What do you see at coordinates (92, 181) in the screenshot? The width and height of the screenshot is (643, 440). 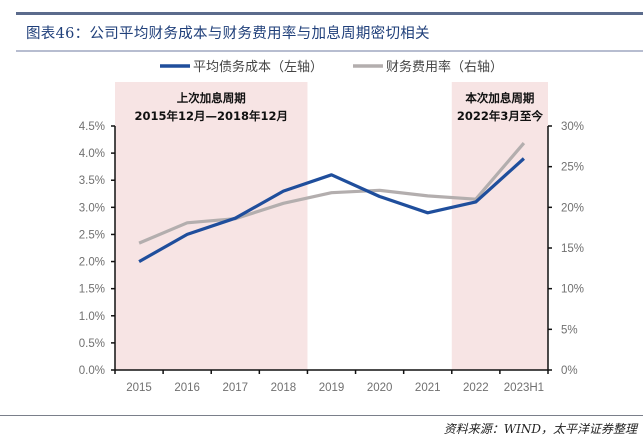 I see `left-tick-label: 3.5%` at bounding box center [92, 181].